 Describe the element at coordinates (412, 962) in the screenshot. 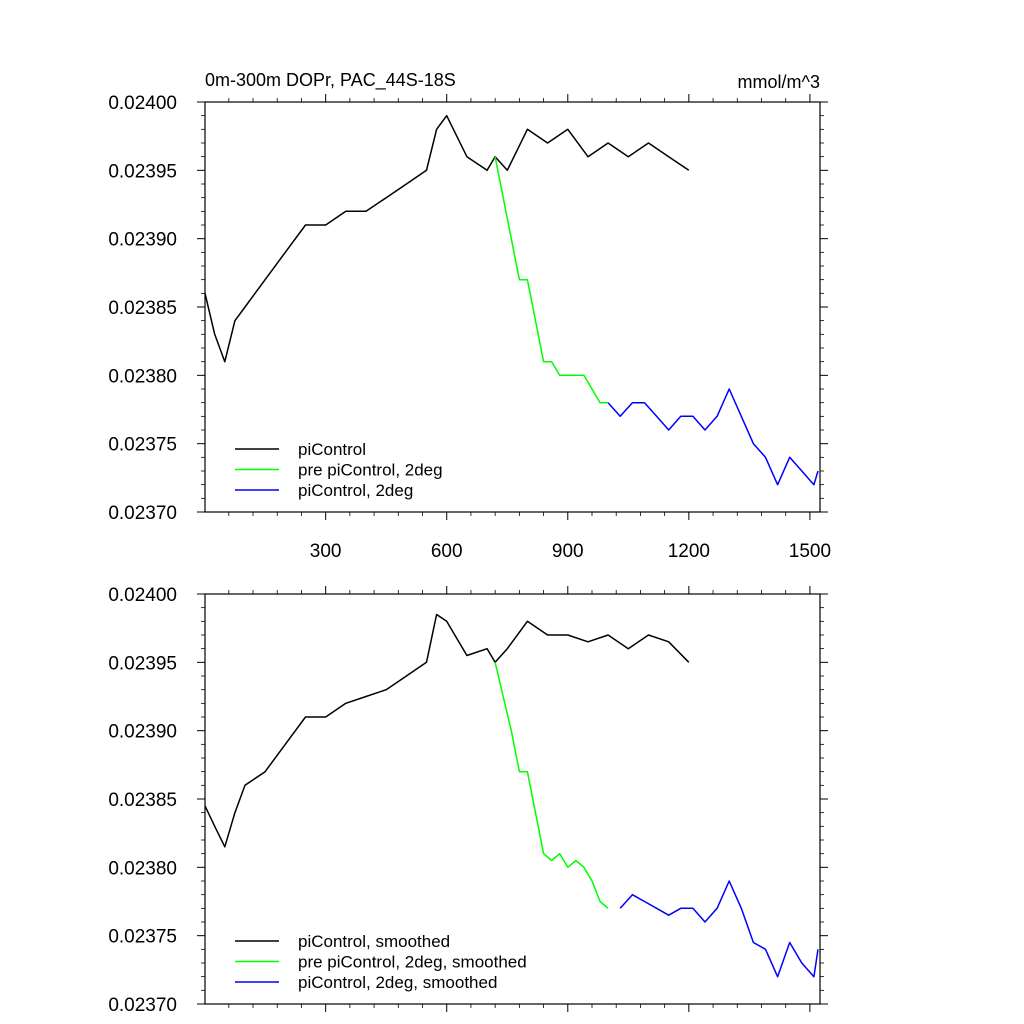

I see `legend-label-1: pre piControl, 2deg, smoothed` at that location.